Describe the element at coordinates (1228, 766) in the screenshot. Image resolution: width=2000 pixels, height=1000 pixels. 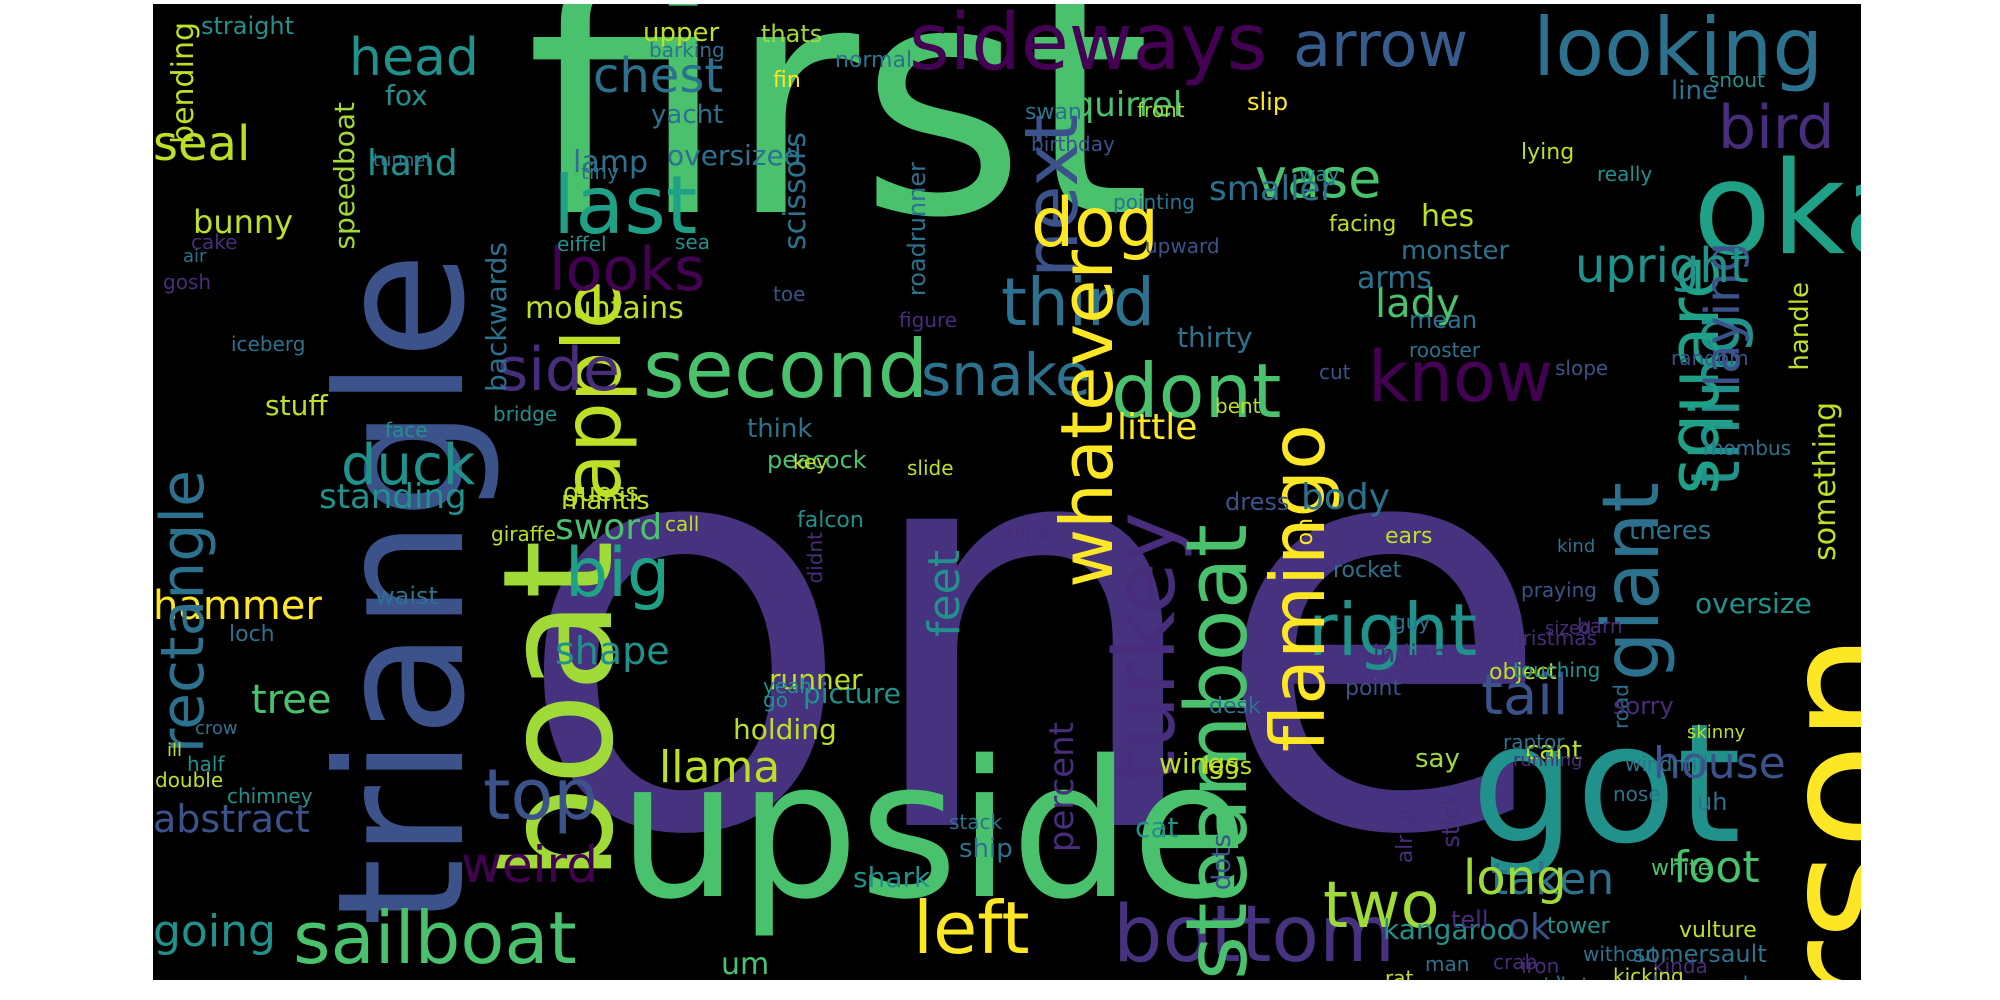
I see `word-legs: legs` at that location.